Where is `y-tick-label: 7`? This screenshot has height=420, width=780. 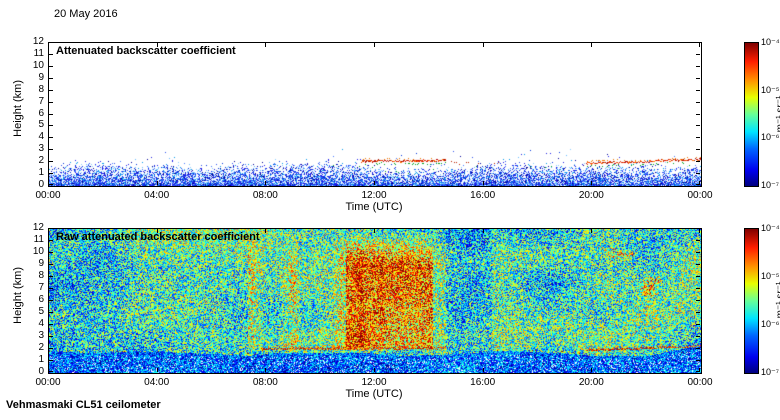
y-tick-label: 7 is located at coordinates (41, 101).